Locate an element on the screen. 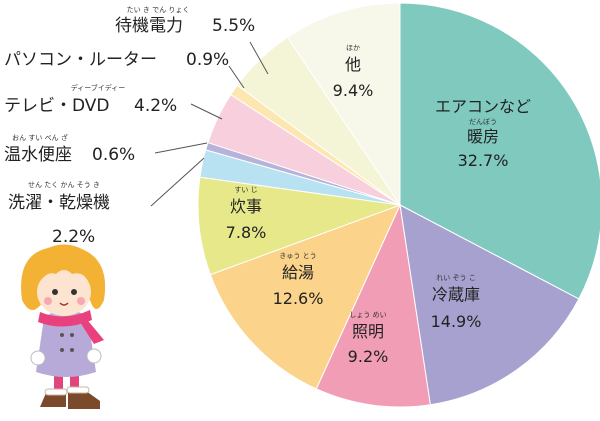 The width and height of the screenshot is (600, 421). label-laundry: せん たく かん そう き 洗濯・乾燥機 2.2% is located at coordinates (59, 214).